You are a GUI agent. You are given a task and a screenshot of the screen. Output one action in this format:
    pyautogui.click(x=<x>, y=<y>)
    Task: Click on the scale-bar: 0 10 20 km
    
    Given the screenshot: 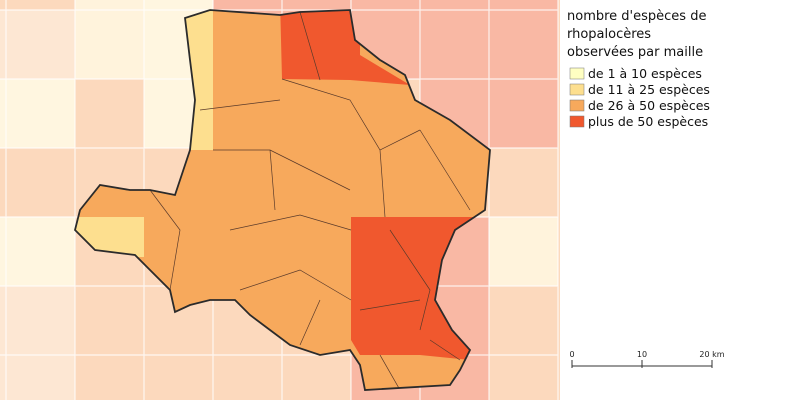 What is the action you would take?
    pyautogui.click(x=647, y=359)
    